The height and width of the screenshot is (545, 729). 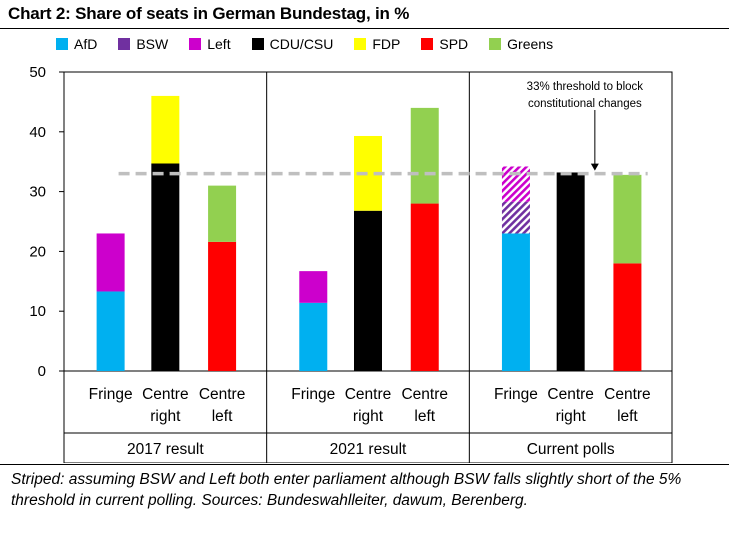 What do you see at coordinates (152, 44) in the screenshot?
I see `legend-label: BSW` at bounding box center [152, 44].